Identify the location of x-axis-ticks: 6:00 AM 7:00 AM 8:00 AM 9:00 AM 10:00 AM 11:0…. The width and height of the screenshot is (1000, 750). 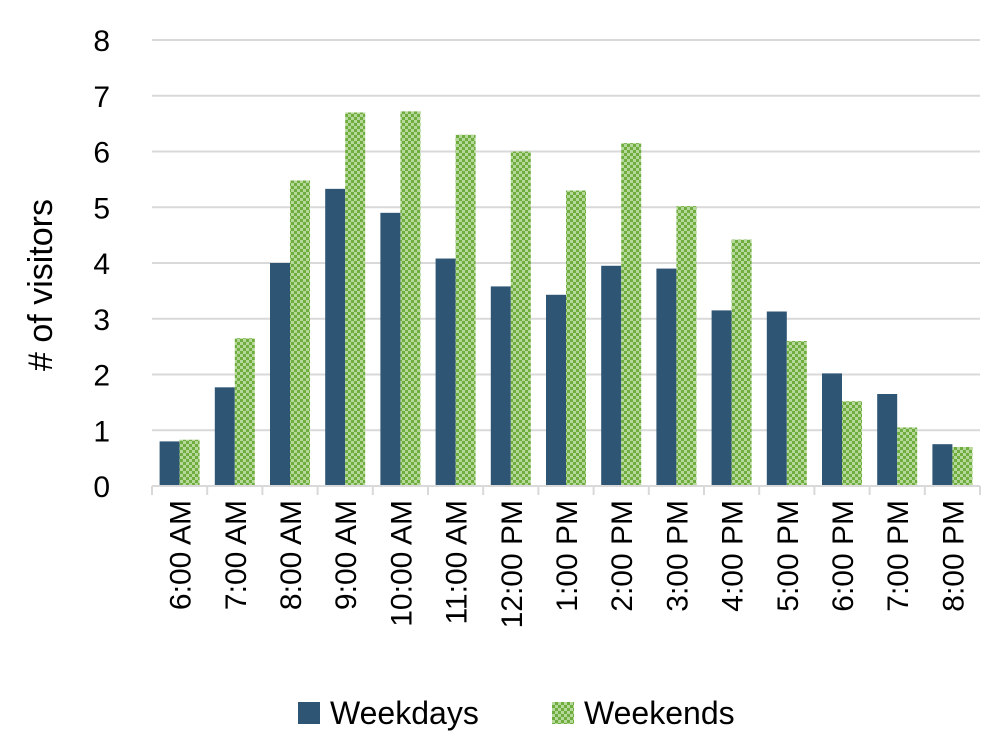
(568, 564).